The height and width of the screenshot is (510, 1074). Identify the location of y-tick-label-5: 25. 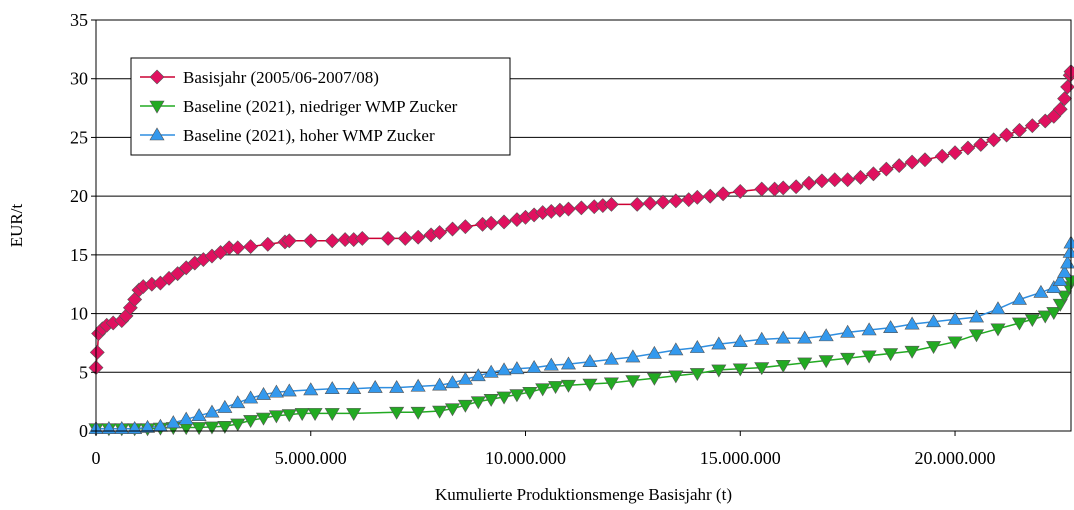
(79, 137).